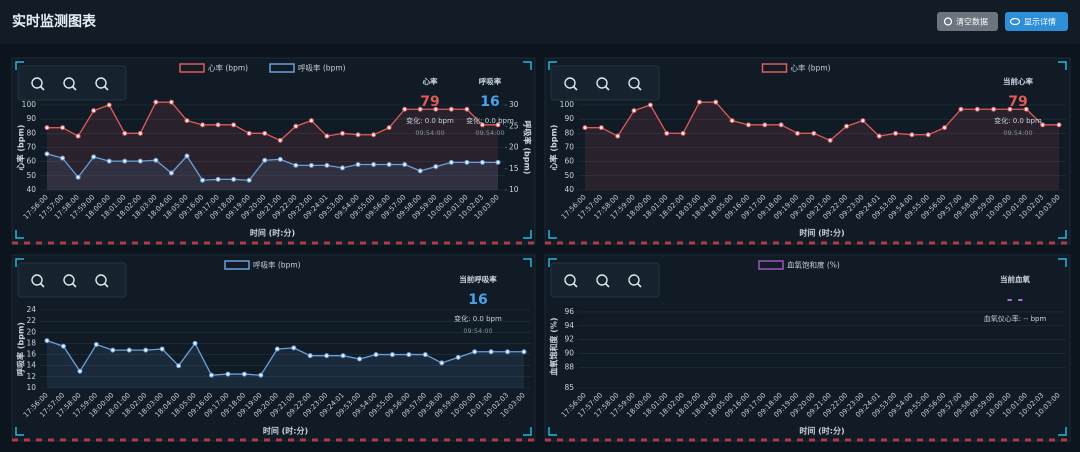  Describe the element at coordinates (813, 265) in the screenshot. I see `legend-label: 血氧饱和度 (%)` at that location.